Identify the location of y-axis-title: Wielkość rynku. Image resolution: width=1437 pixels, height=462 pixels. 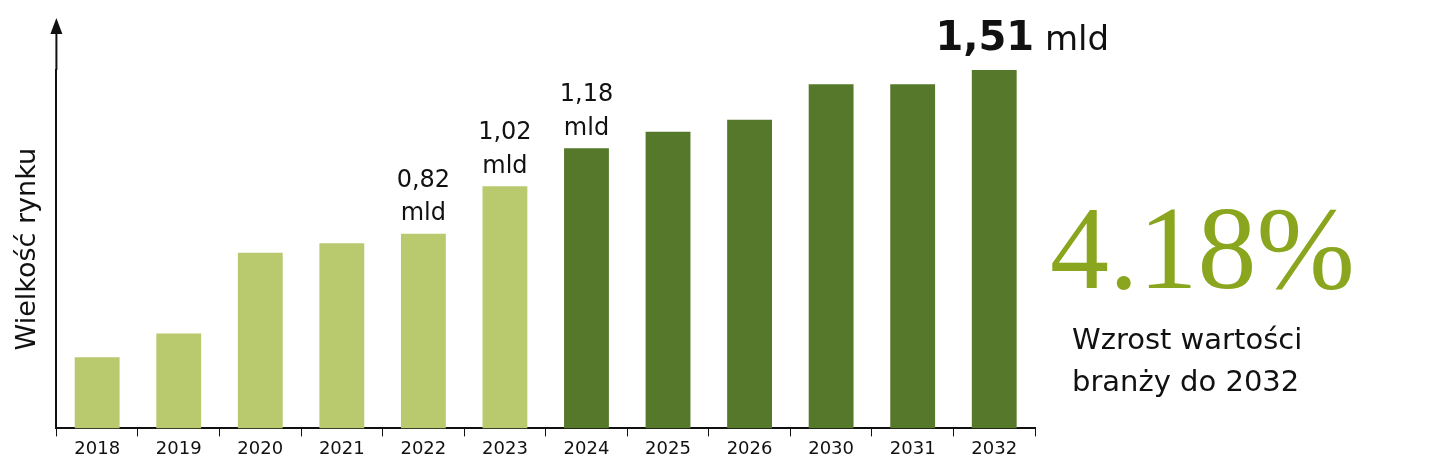
(26, 249).